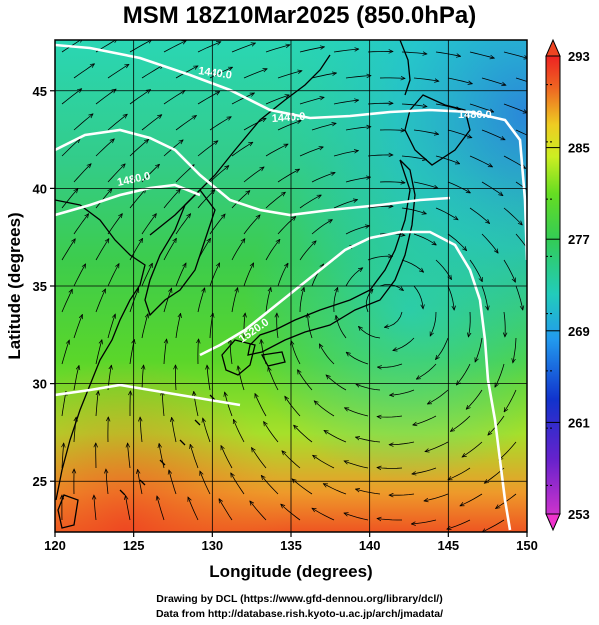 The height and width of the screenshot is (625, 599). What do you see at coordinates (291, 542) in the screenshot?
I see `x-axis-ticks: 120 125 130 135 140 145 150` at bounding box center [291, 542].